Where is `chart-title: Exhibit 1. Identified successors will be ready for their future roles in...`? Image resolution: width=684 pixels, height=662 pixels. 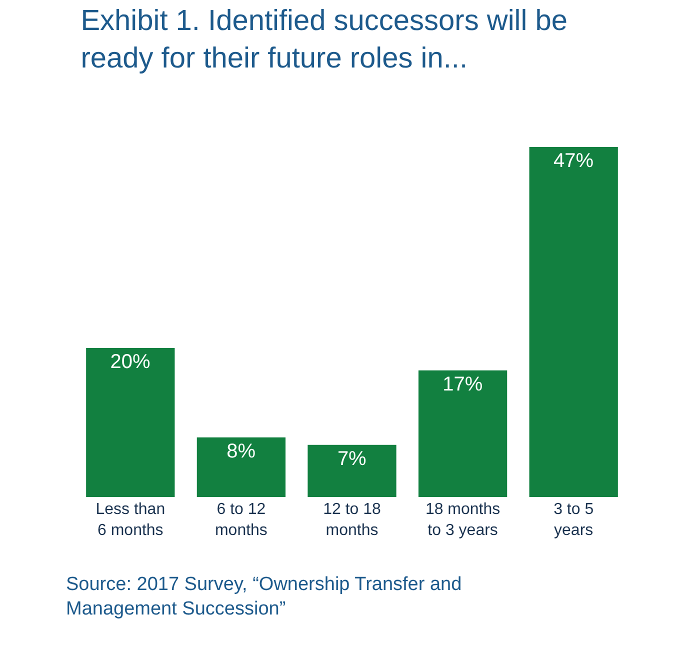
chart-title: Exhibit 1. Identified successors will be ready for their future roles in... is located at coordinates (324, 39).